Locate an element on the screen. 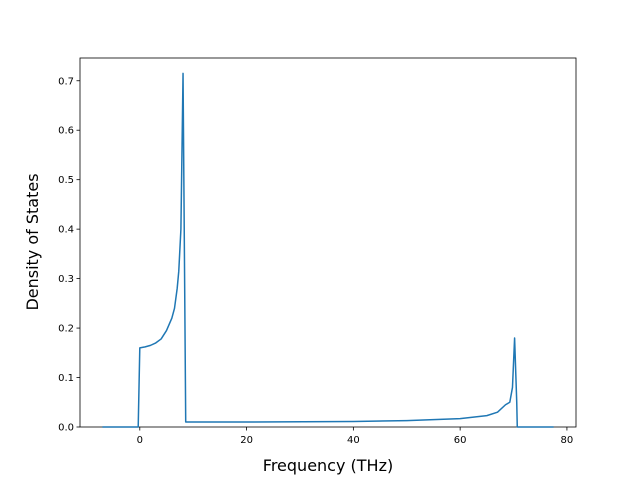  y-tick-label: 0.3 is located at coordinates (66, 279).